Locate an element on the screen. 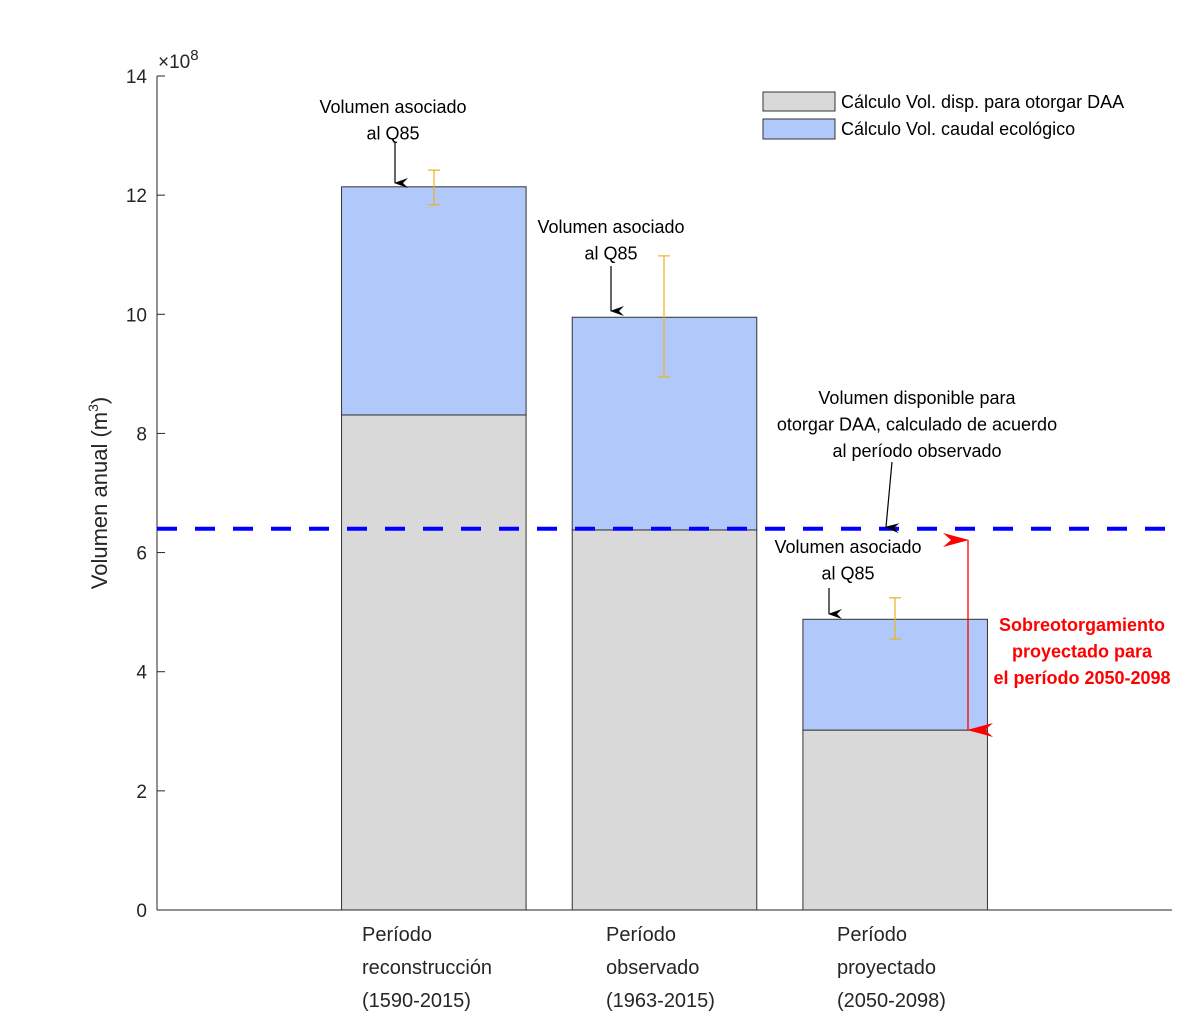 The image size is (1195, 1024). over-allocation-annotation: Sobreotorgamiento is located at coordinates (1082, 625).